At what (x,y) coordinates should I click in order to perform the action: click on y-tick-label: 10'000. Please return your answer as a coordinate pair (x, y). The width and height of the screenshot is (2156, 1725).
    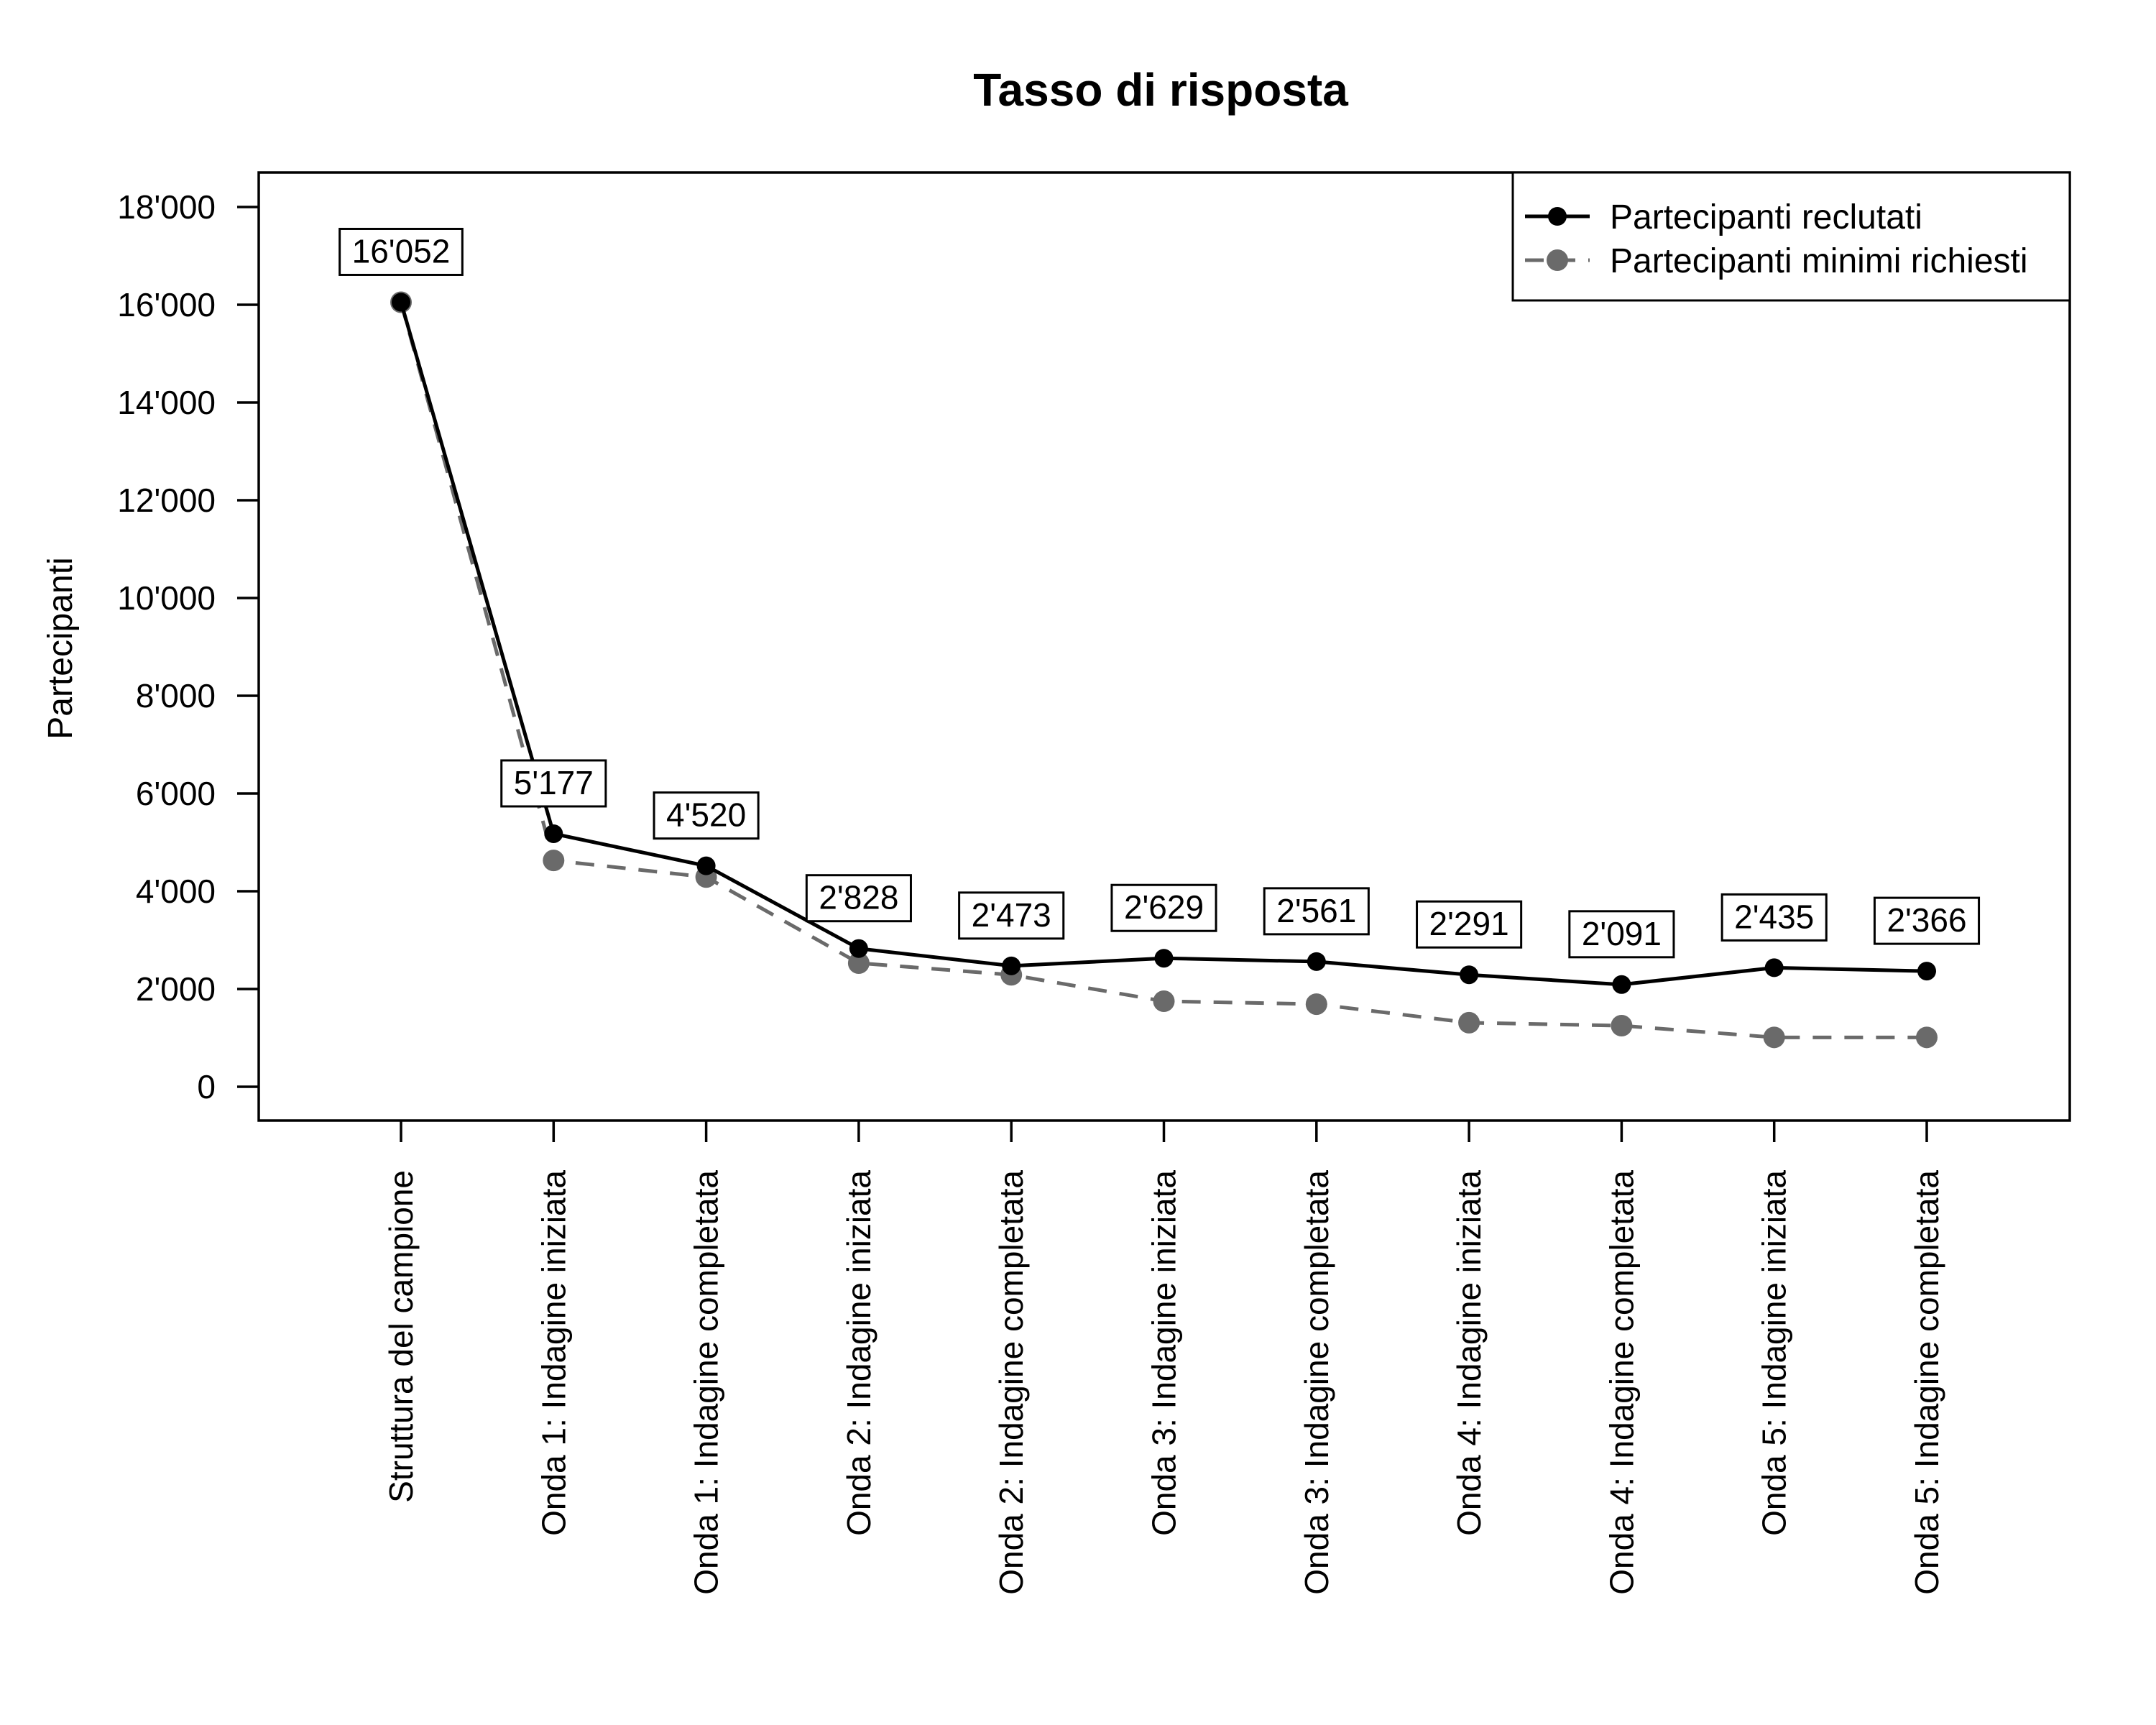
    Looking at the image, I should click on (167, 598).